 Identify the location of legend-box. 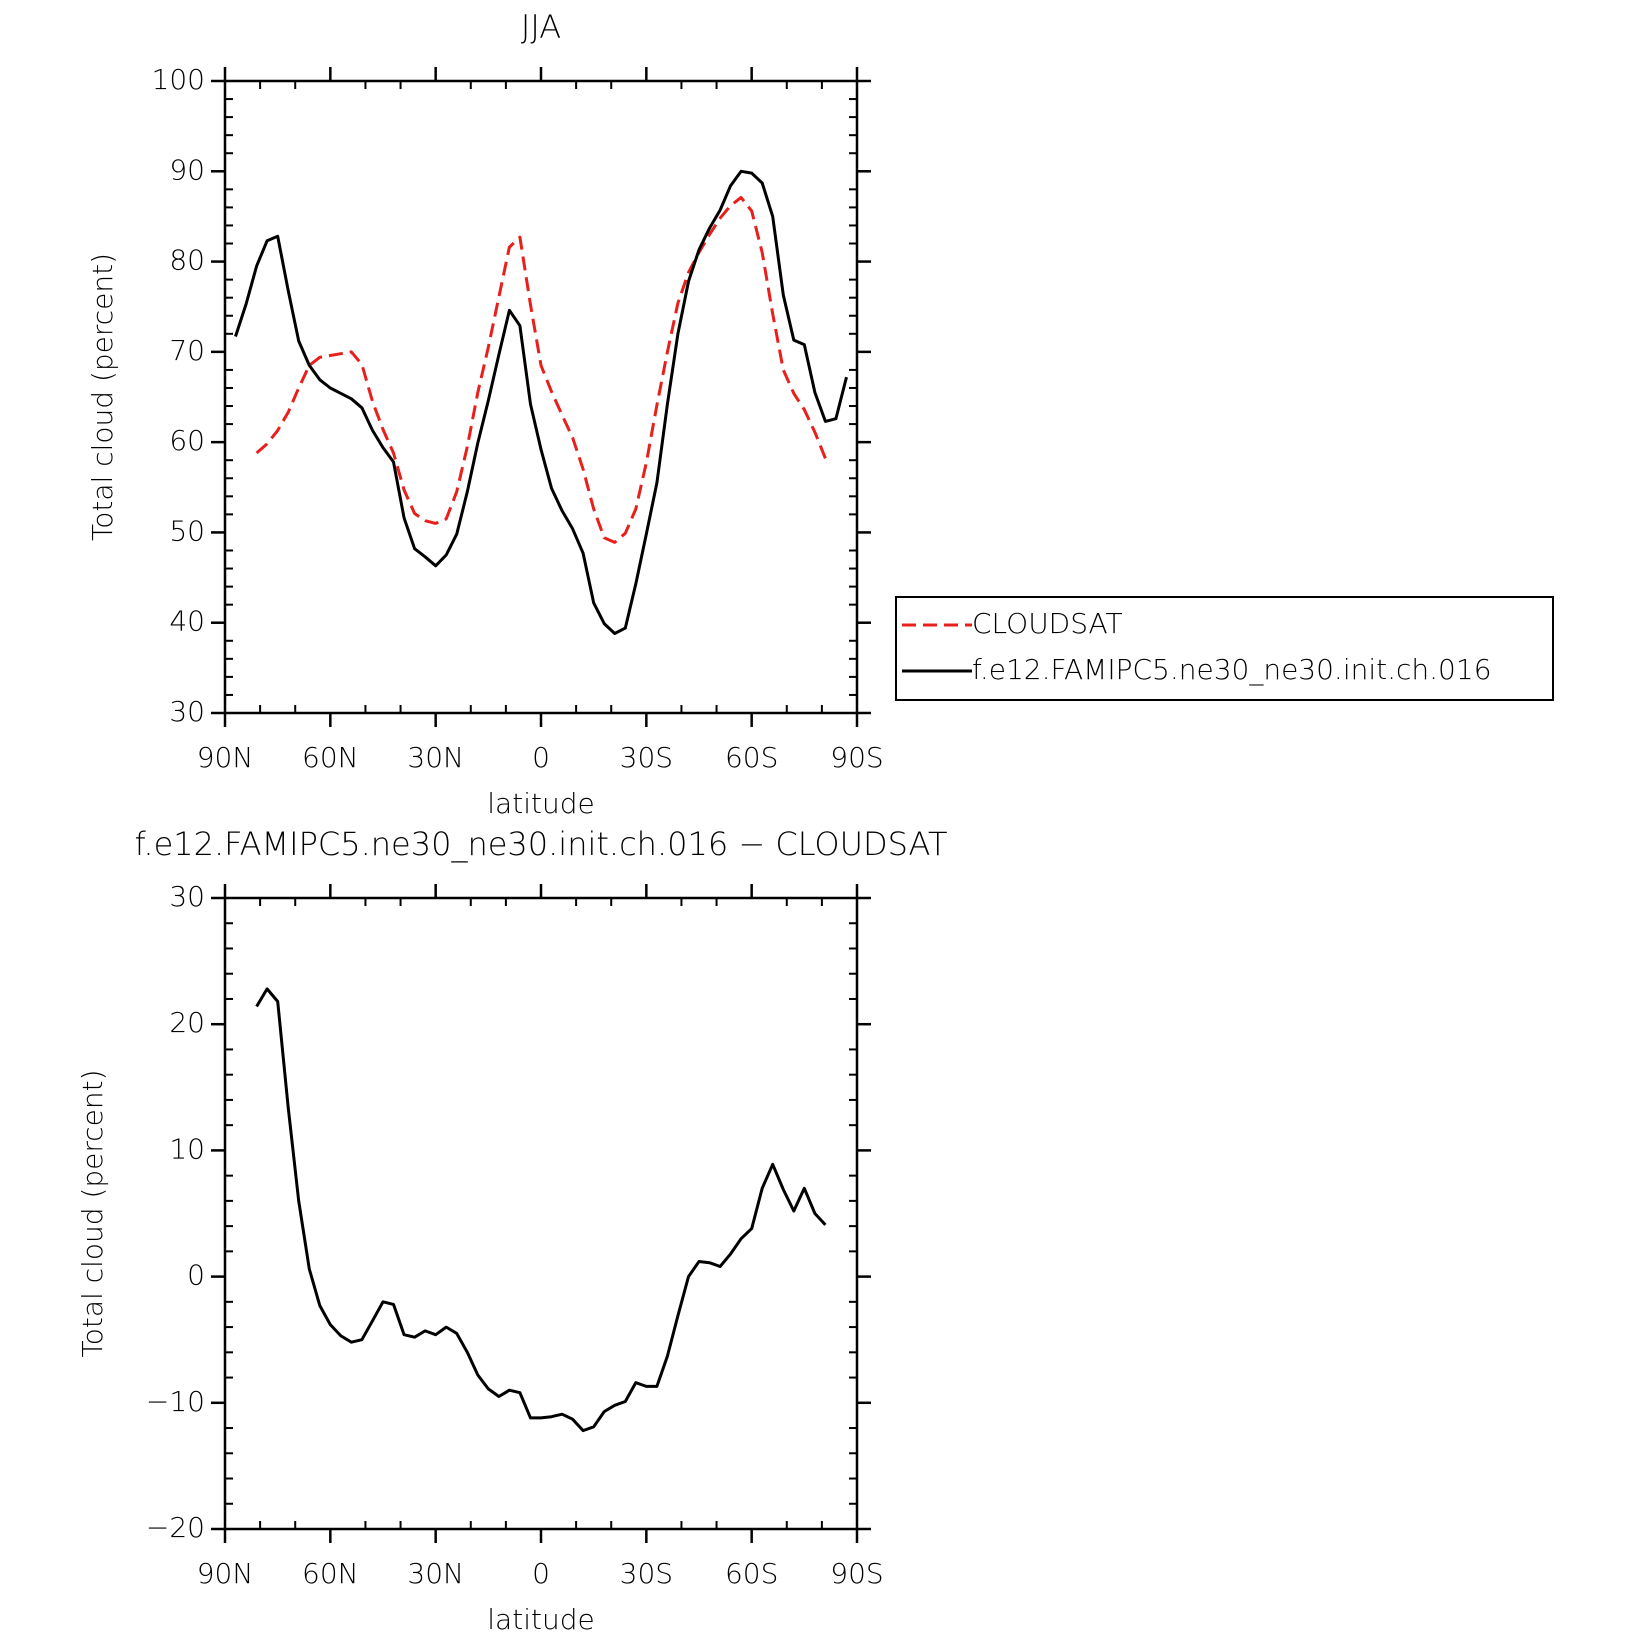
(1224, 648).